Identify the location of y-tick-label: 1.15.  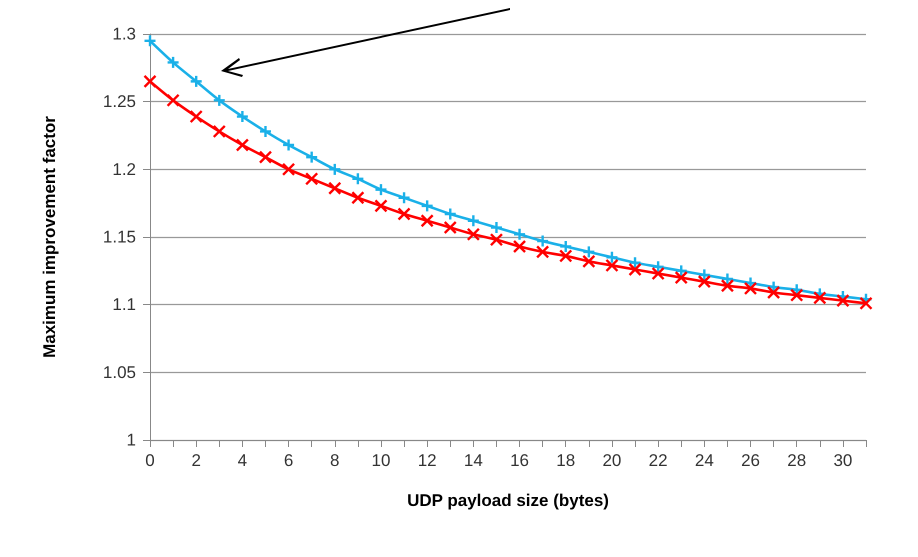
(119, 237).